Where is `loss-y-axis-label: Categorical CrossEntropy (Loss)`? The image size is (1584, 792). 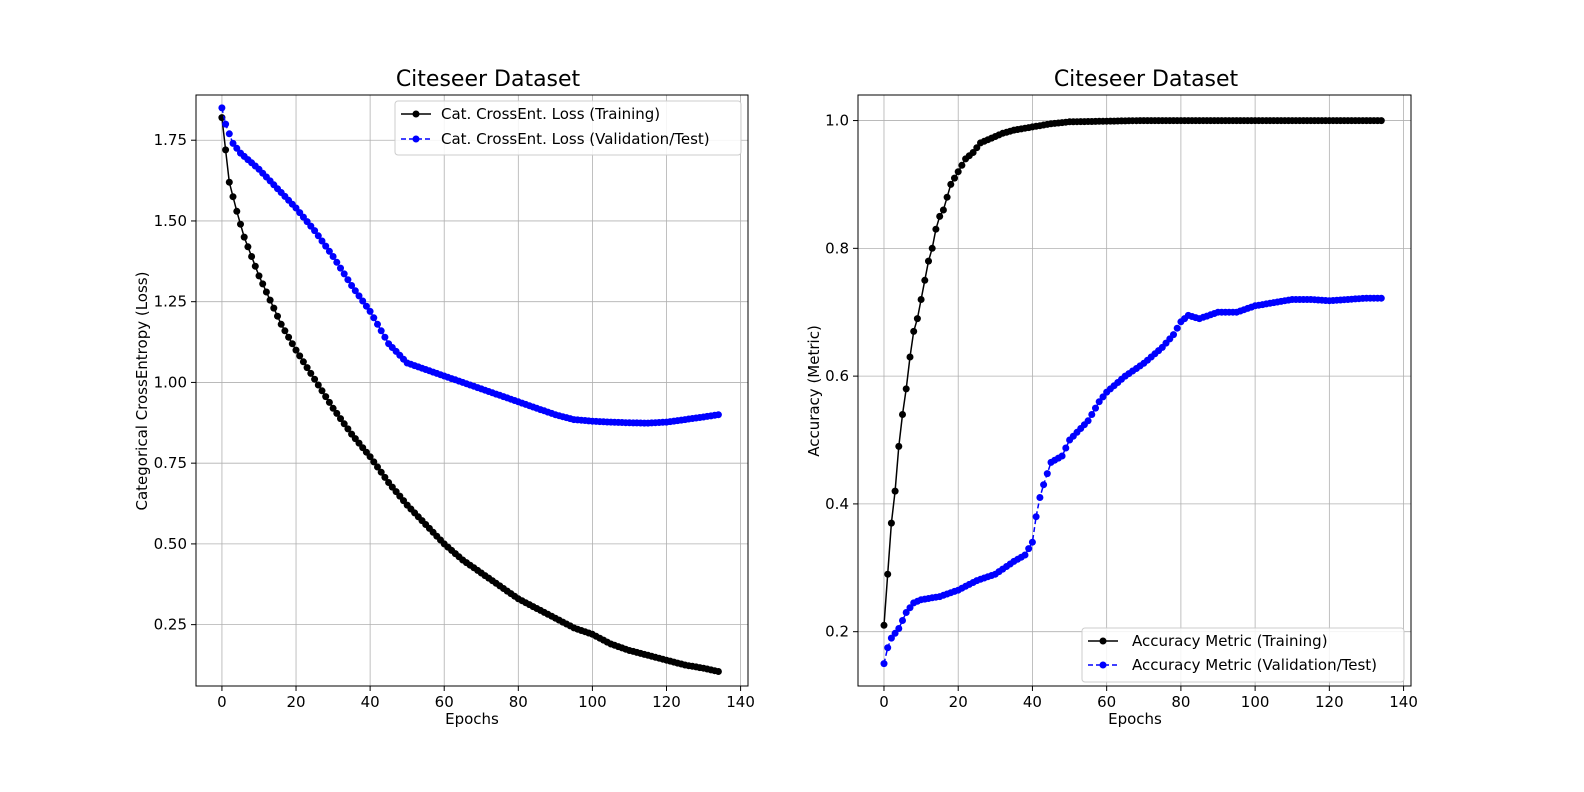 loss-y-axis-label: Categorical CrossEntropy (Loss) is located at coordinates (142, 391).